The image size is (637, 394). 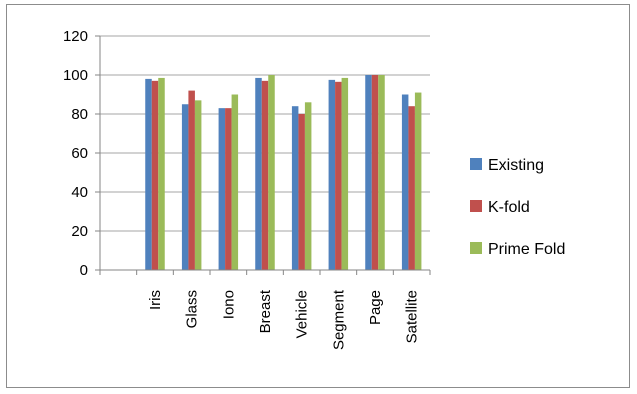 I want to click on y-axis: 0 20 40 60 80 100 120, so click(x=82, y=153).